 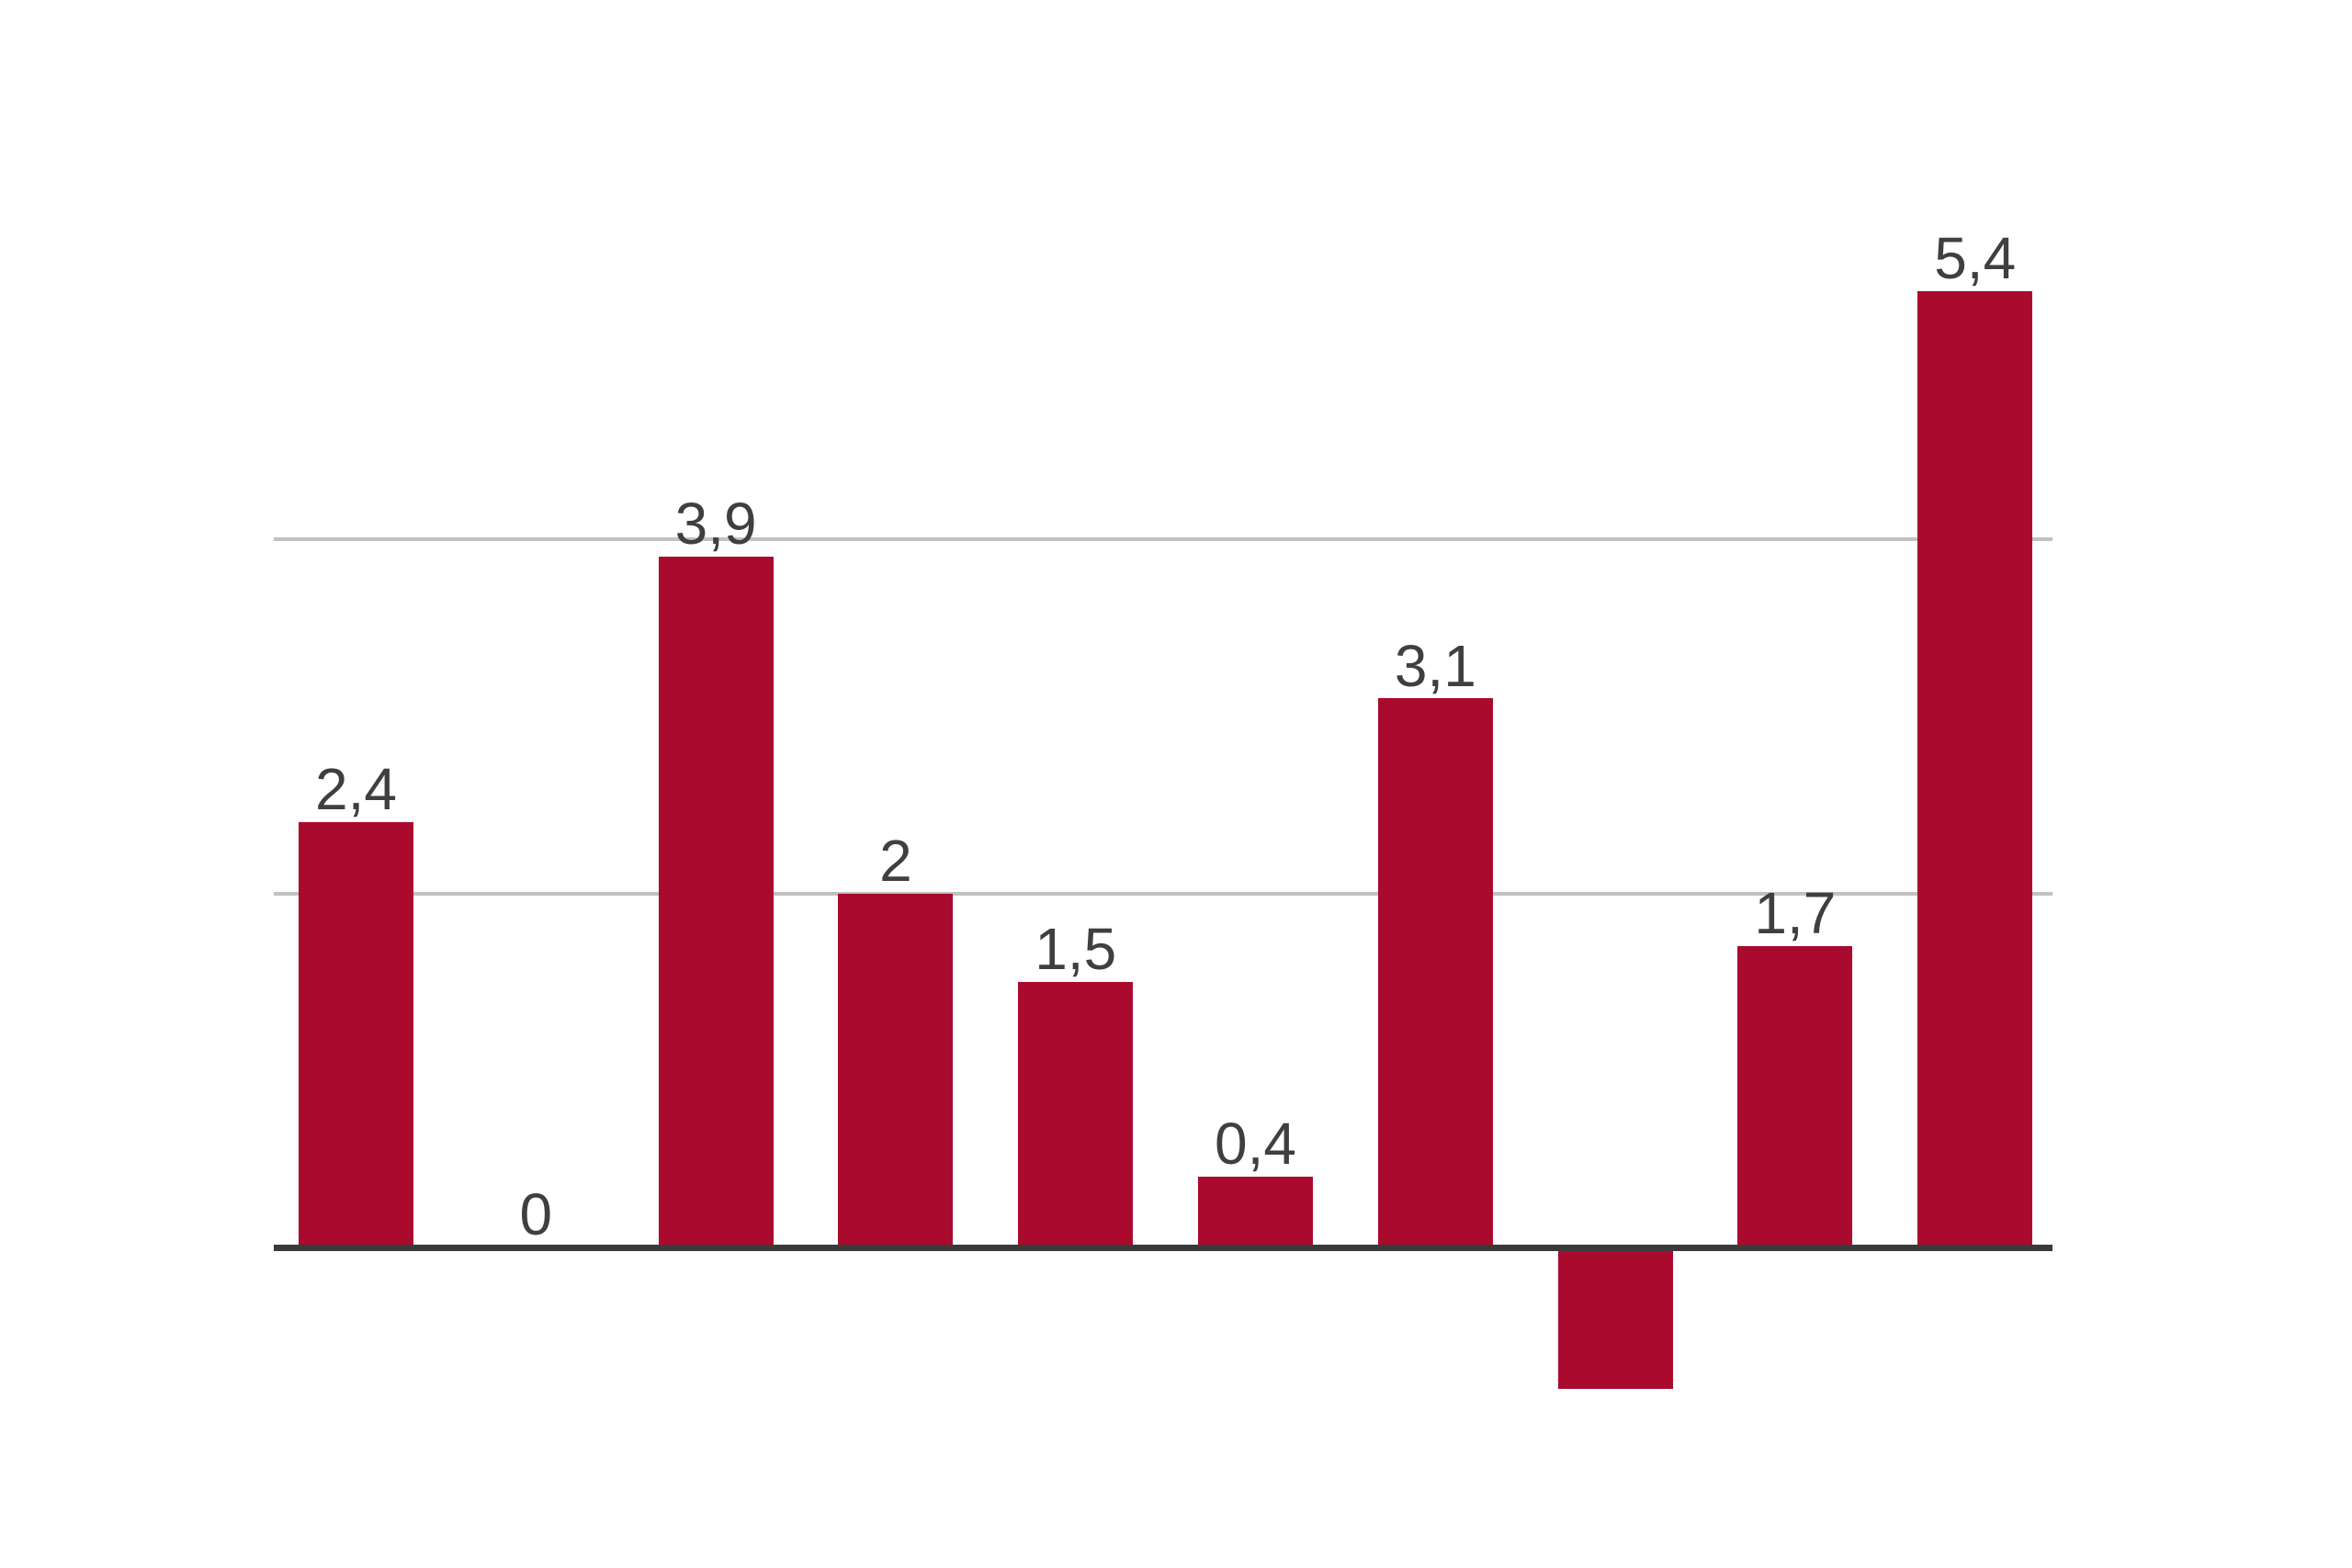 I want to click on bar-data-label-6: 0,4, so click(x=1255, y=1143).